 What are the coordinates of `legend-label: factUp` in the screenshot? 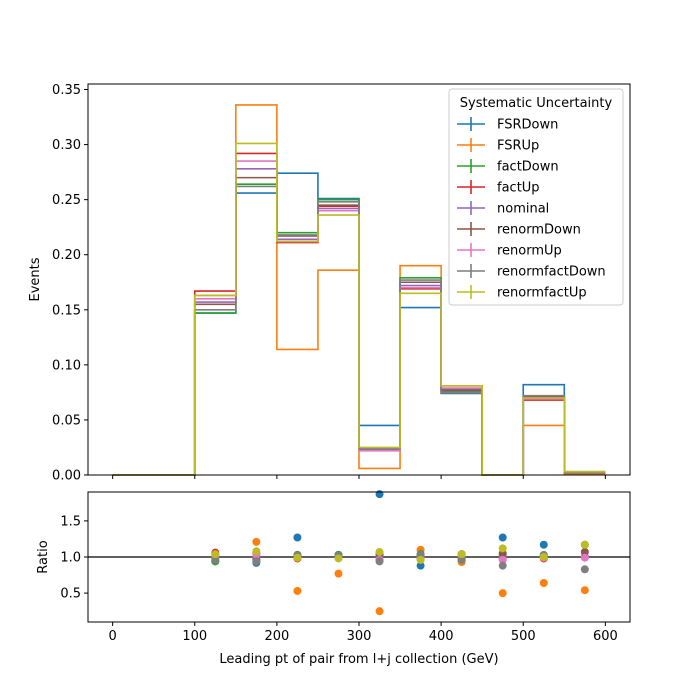 It's located at (518, 188).